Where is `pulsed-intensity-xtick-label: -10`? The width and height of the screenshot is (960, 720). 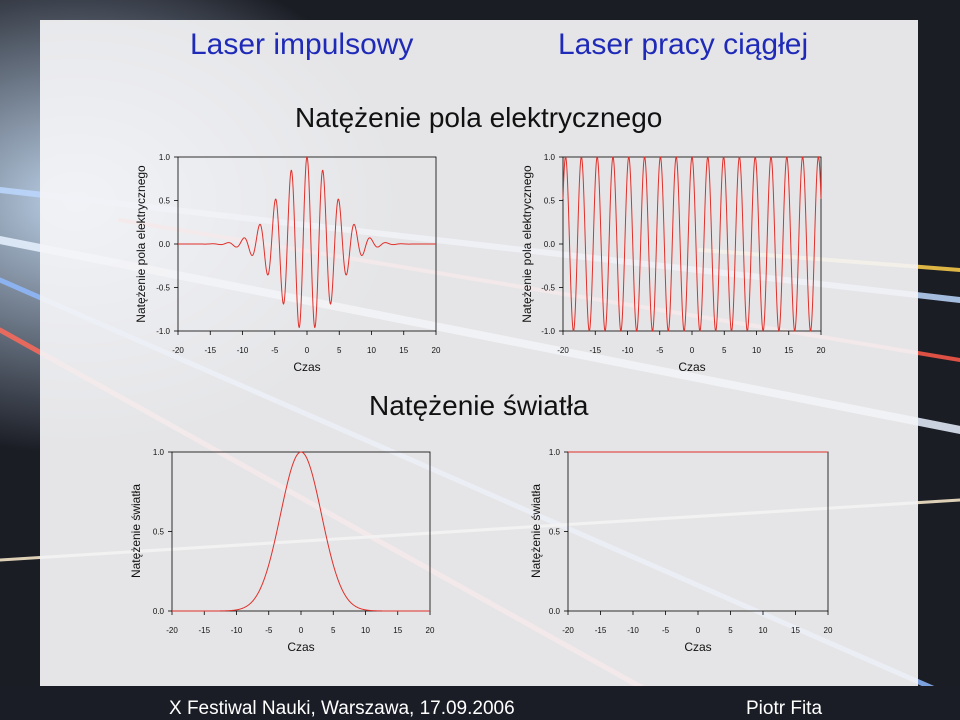
pulsed-intensity-xtick-label: -10 is located at coordinates (237, 630).